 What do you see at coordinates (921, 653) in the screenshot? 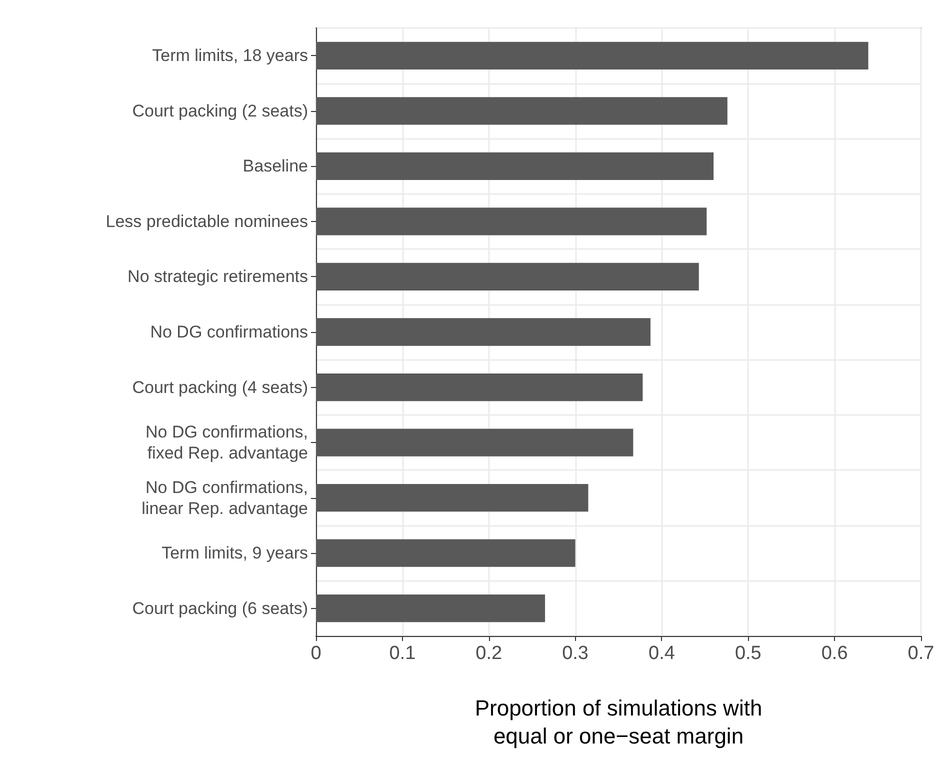
I see `x-tick-label: 0.7` at bounding box center [921, 653].